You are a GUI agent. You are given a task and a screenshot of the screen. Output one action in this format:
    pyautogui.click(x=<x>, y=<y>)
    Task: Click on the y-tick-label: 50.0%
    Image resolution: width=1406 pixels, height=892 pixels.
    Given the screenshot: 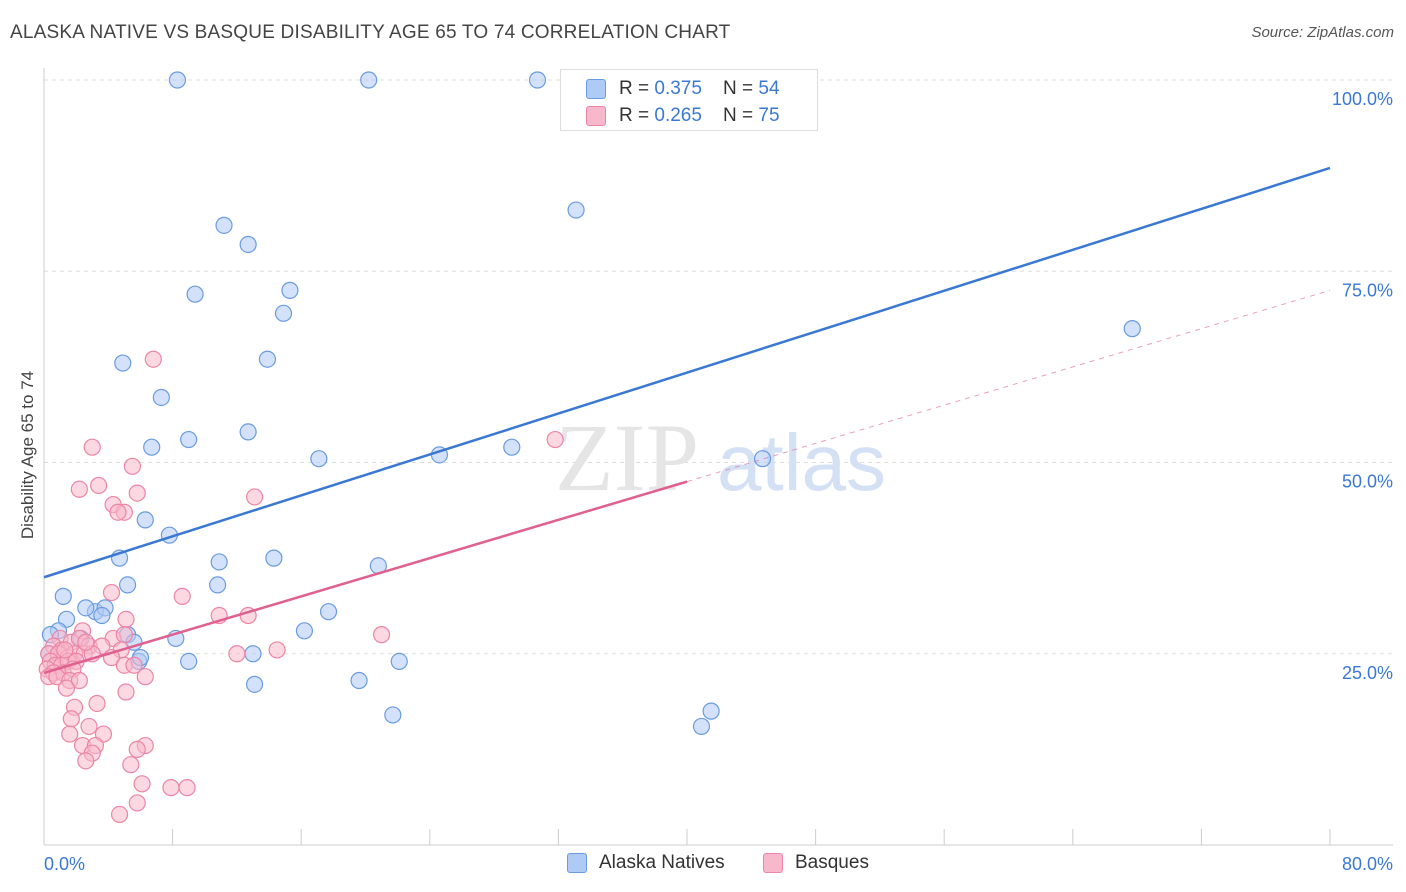 What is the action you would take?
    pyautogui.click(x=1367, y=482)
    